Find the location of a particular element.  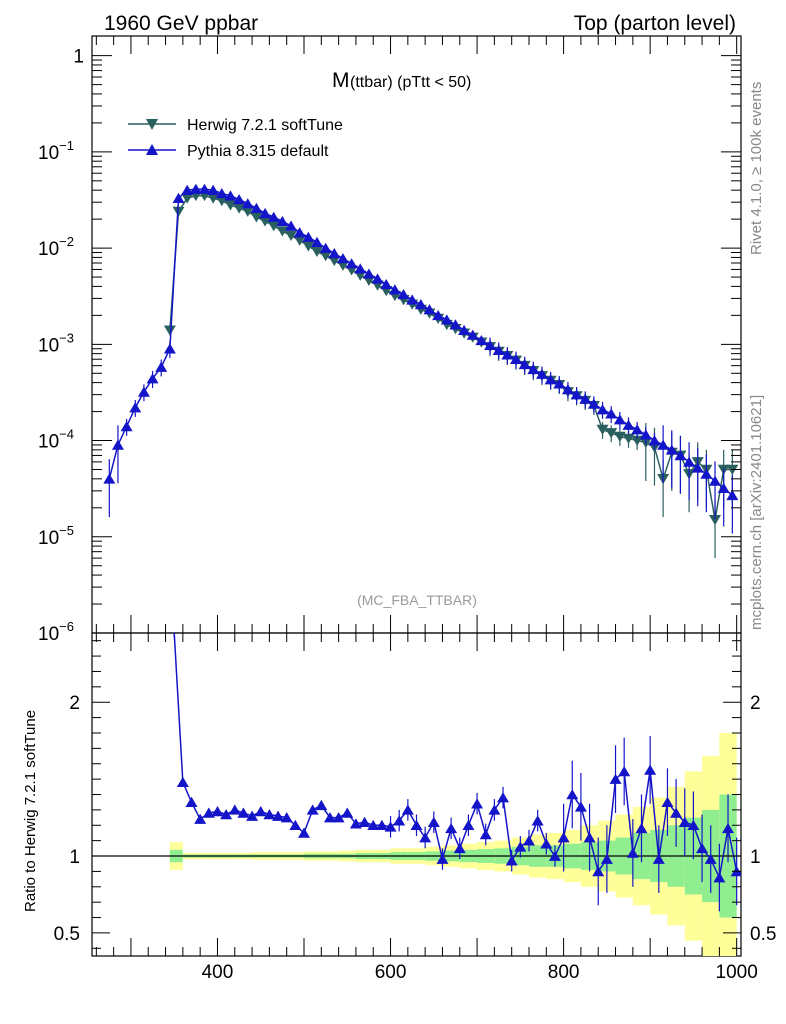

ratio-y-tick-label: 1 is located at coordinates (74, 857).